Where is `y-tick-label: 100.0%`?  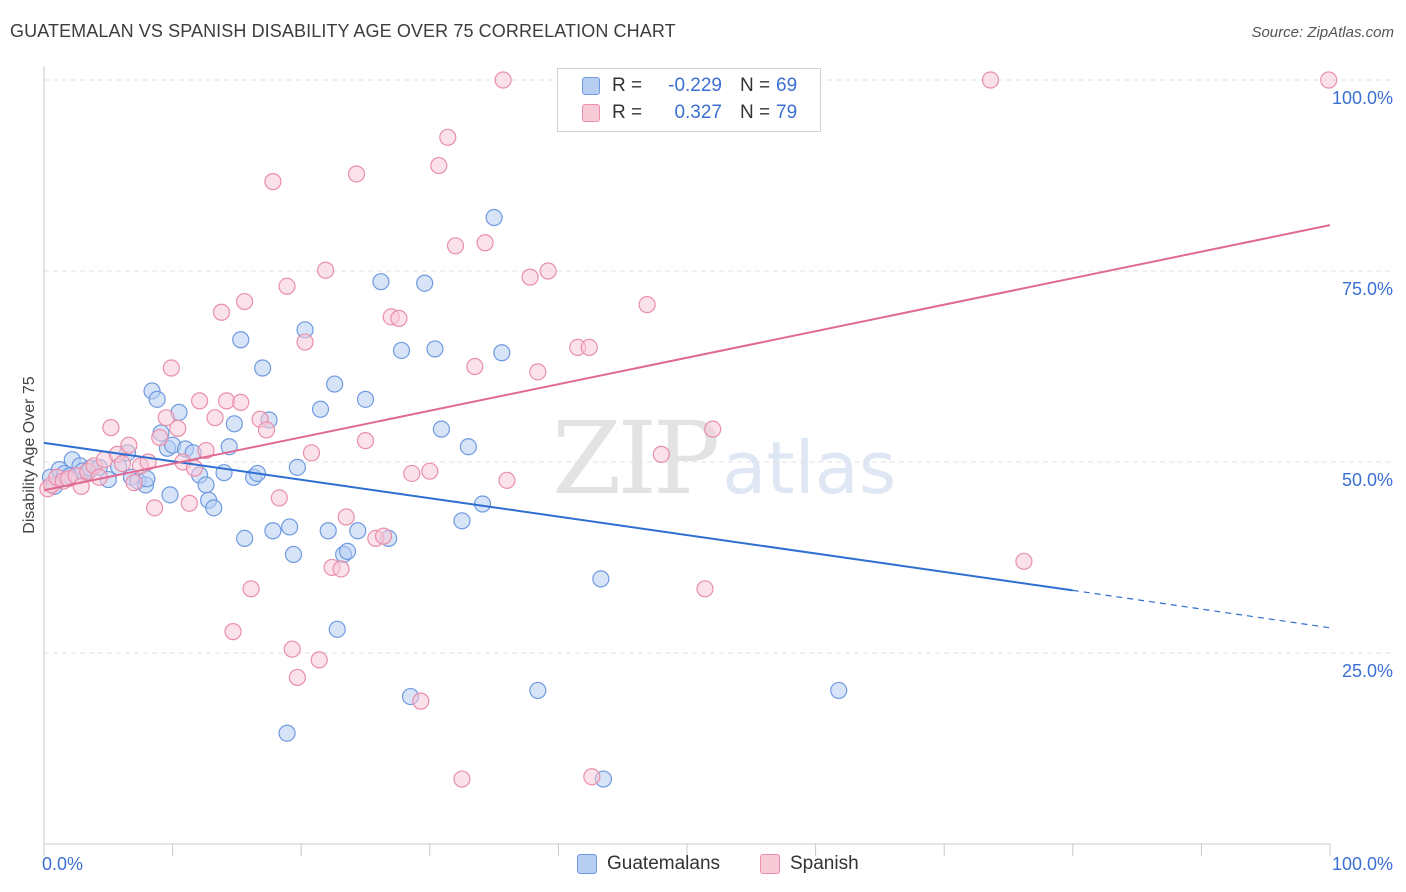
y-tick-label: 100.0% is located at coordinates (1362, 98).